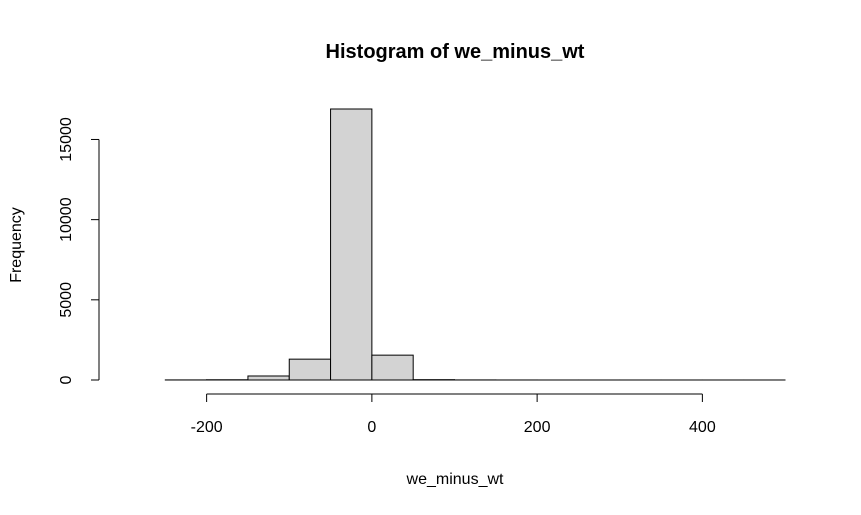  What do you see at coordinates (702, 427) in the screenshot?
I see `x-tick-label-3: 400` at bounding box center [702, 427].